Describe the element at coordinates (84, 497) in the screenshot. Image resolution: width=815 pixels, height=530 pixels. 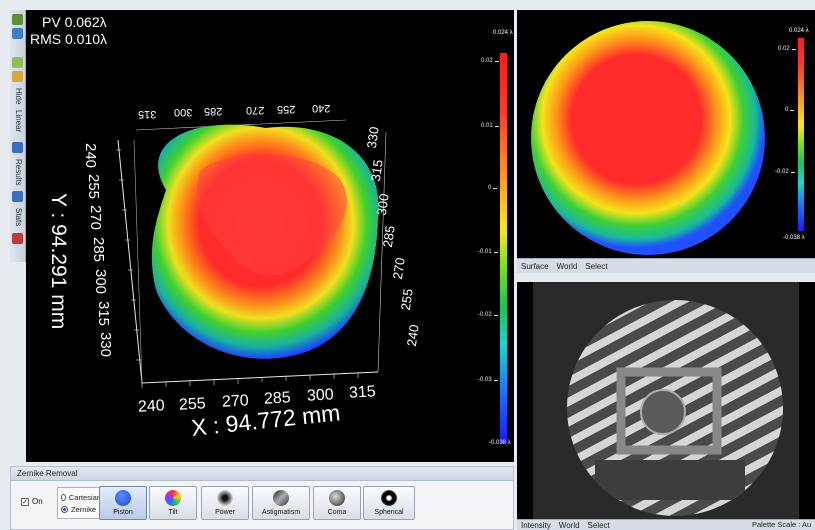
I see `radio-cartesian-label: Cartesian` at that location.